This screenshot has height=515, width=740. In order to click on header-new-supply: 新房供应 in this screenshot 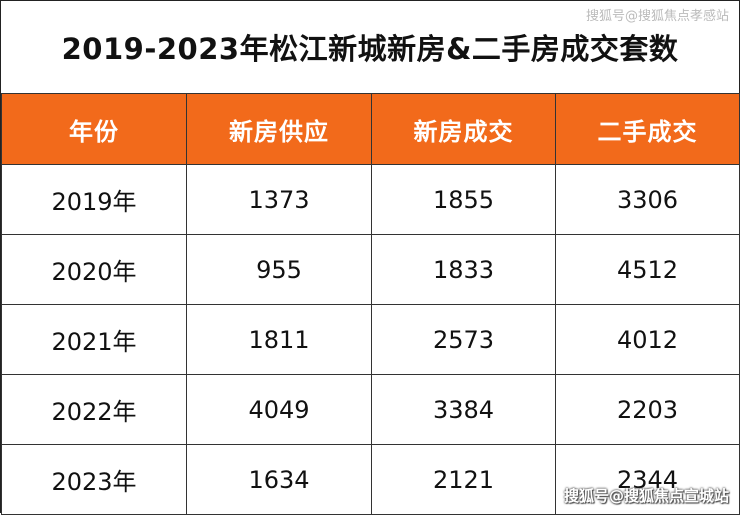, I will do `click(279, 129)`.